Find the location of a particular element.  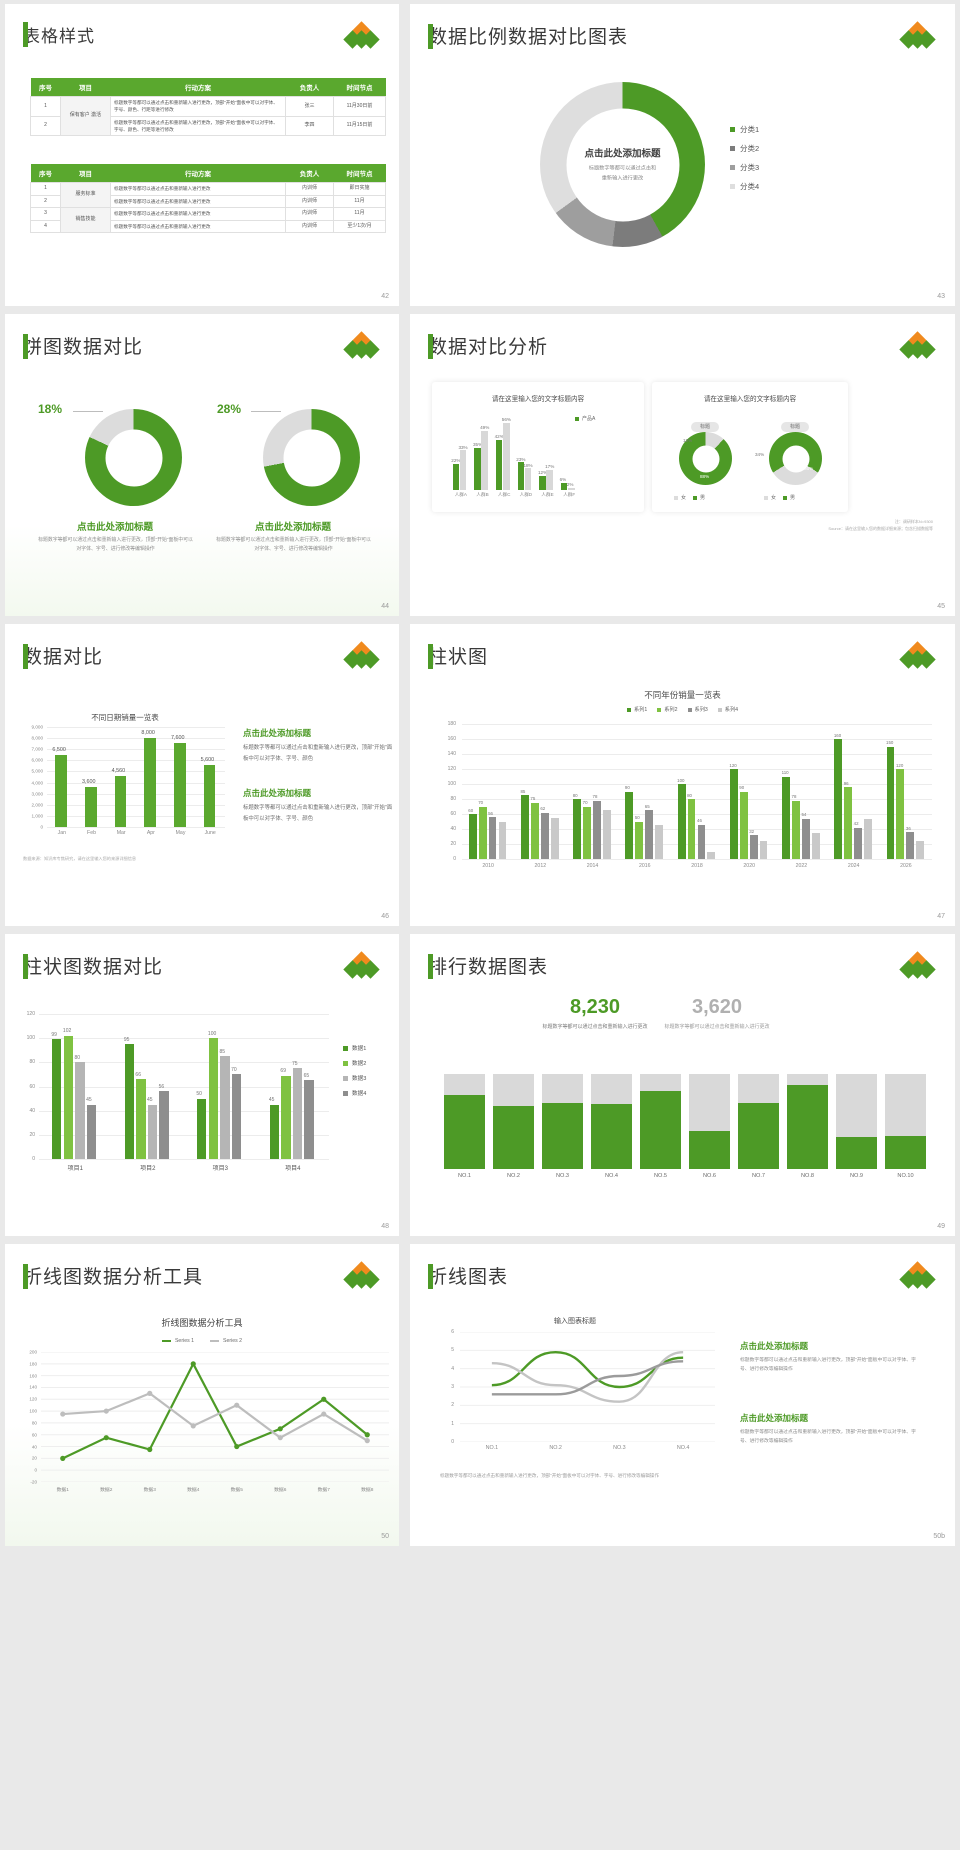

y-tick-label: 20 is located at coordinates (453, 844).